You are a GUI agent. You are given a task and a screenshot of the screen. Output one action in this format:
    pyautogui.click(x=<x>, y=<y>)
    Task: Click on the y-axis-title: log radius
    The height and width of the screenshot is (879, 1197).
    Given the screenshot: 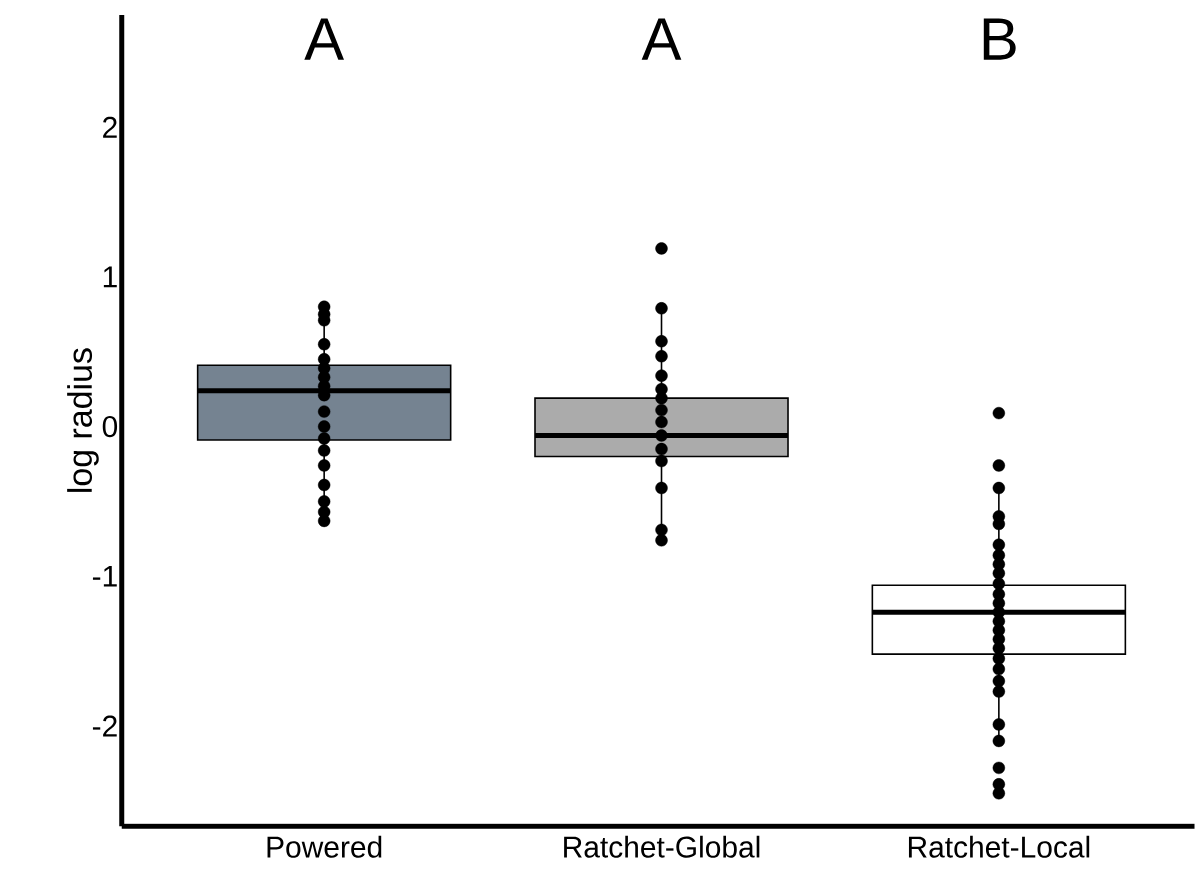 What is the action you would take?
    pyautogui.click(x=83, y=420)
    